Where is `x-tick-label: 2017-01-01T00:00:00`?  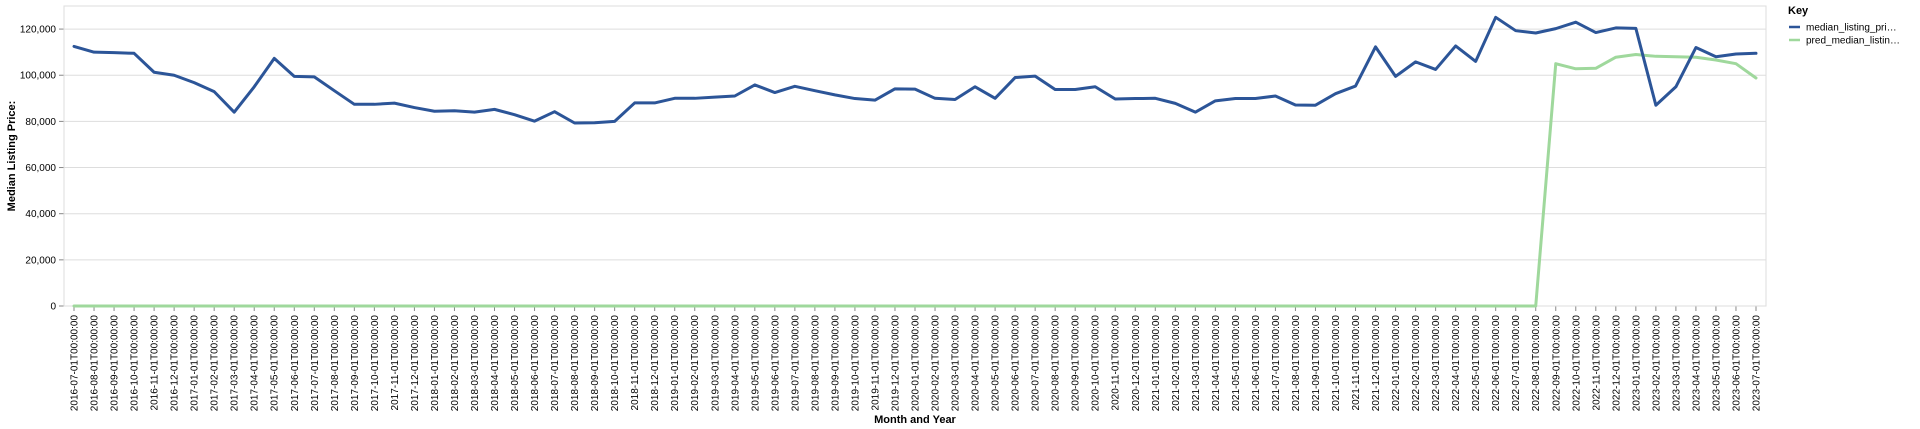
x-tick-label: 2017-01-01T00:00:00 is located at coordinates (195, 363).